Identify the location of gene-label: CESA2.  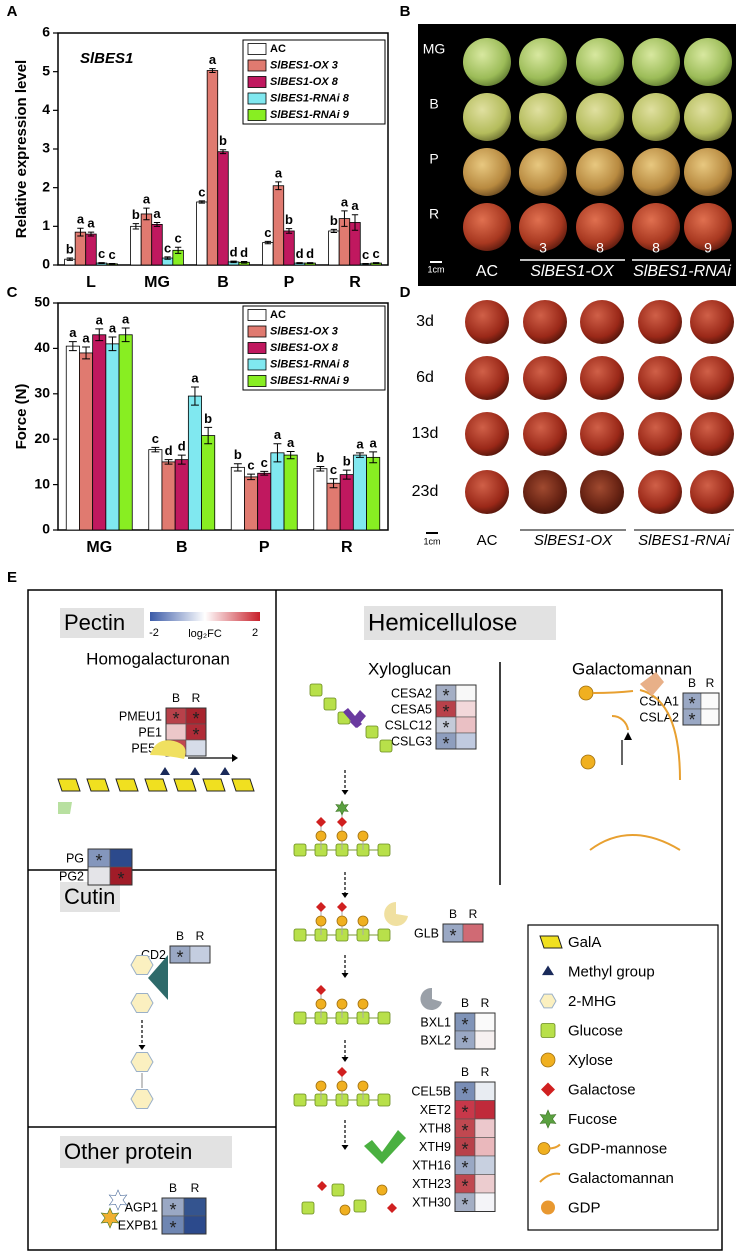
(411, 693).